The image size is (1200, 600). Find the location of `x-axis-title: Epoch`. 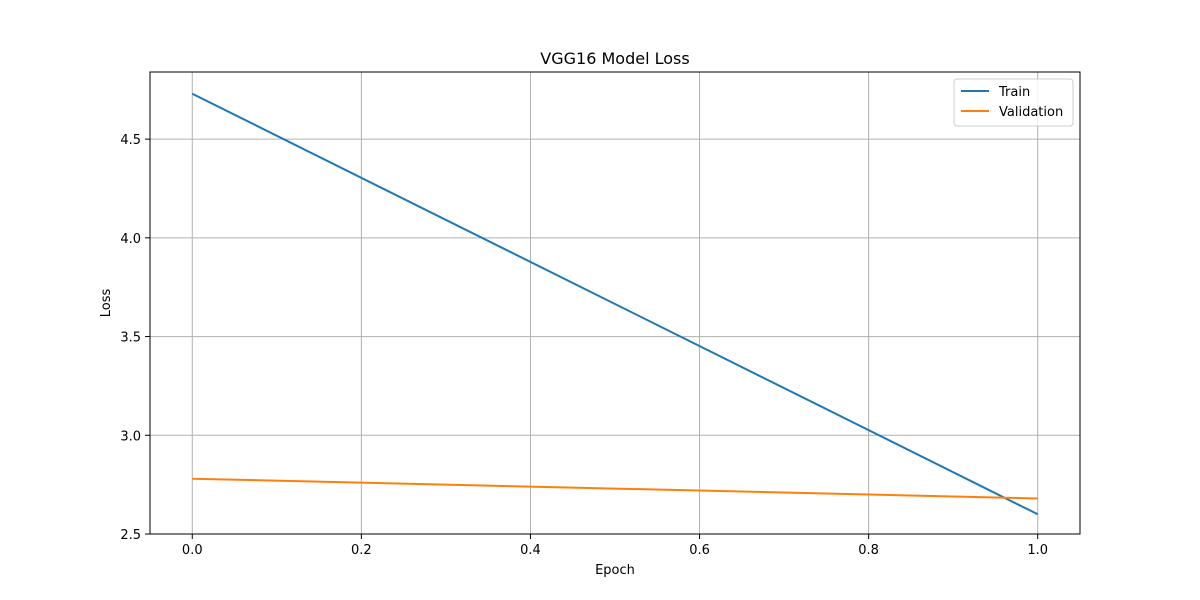

x-axis-title: Epoch is located at coordinates (615, 570).